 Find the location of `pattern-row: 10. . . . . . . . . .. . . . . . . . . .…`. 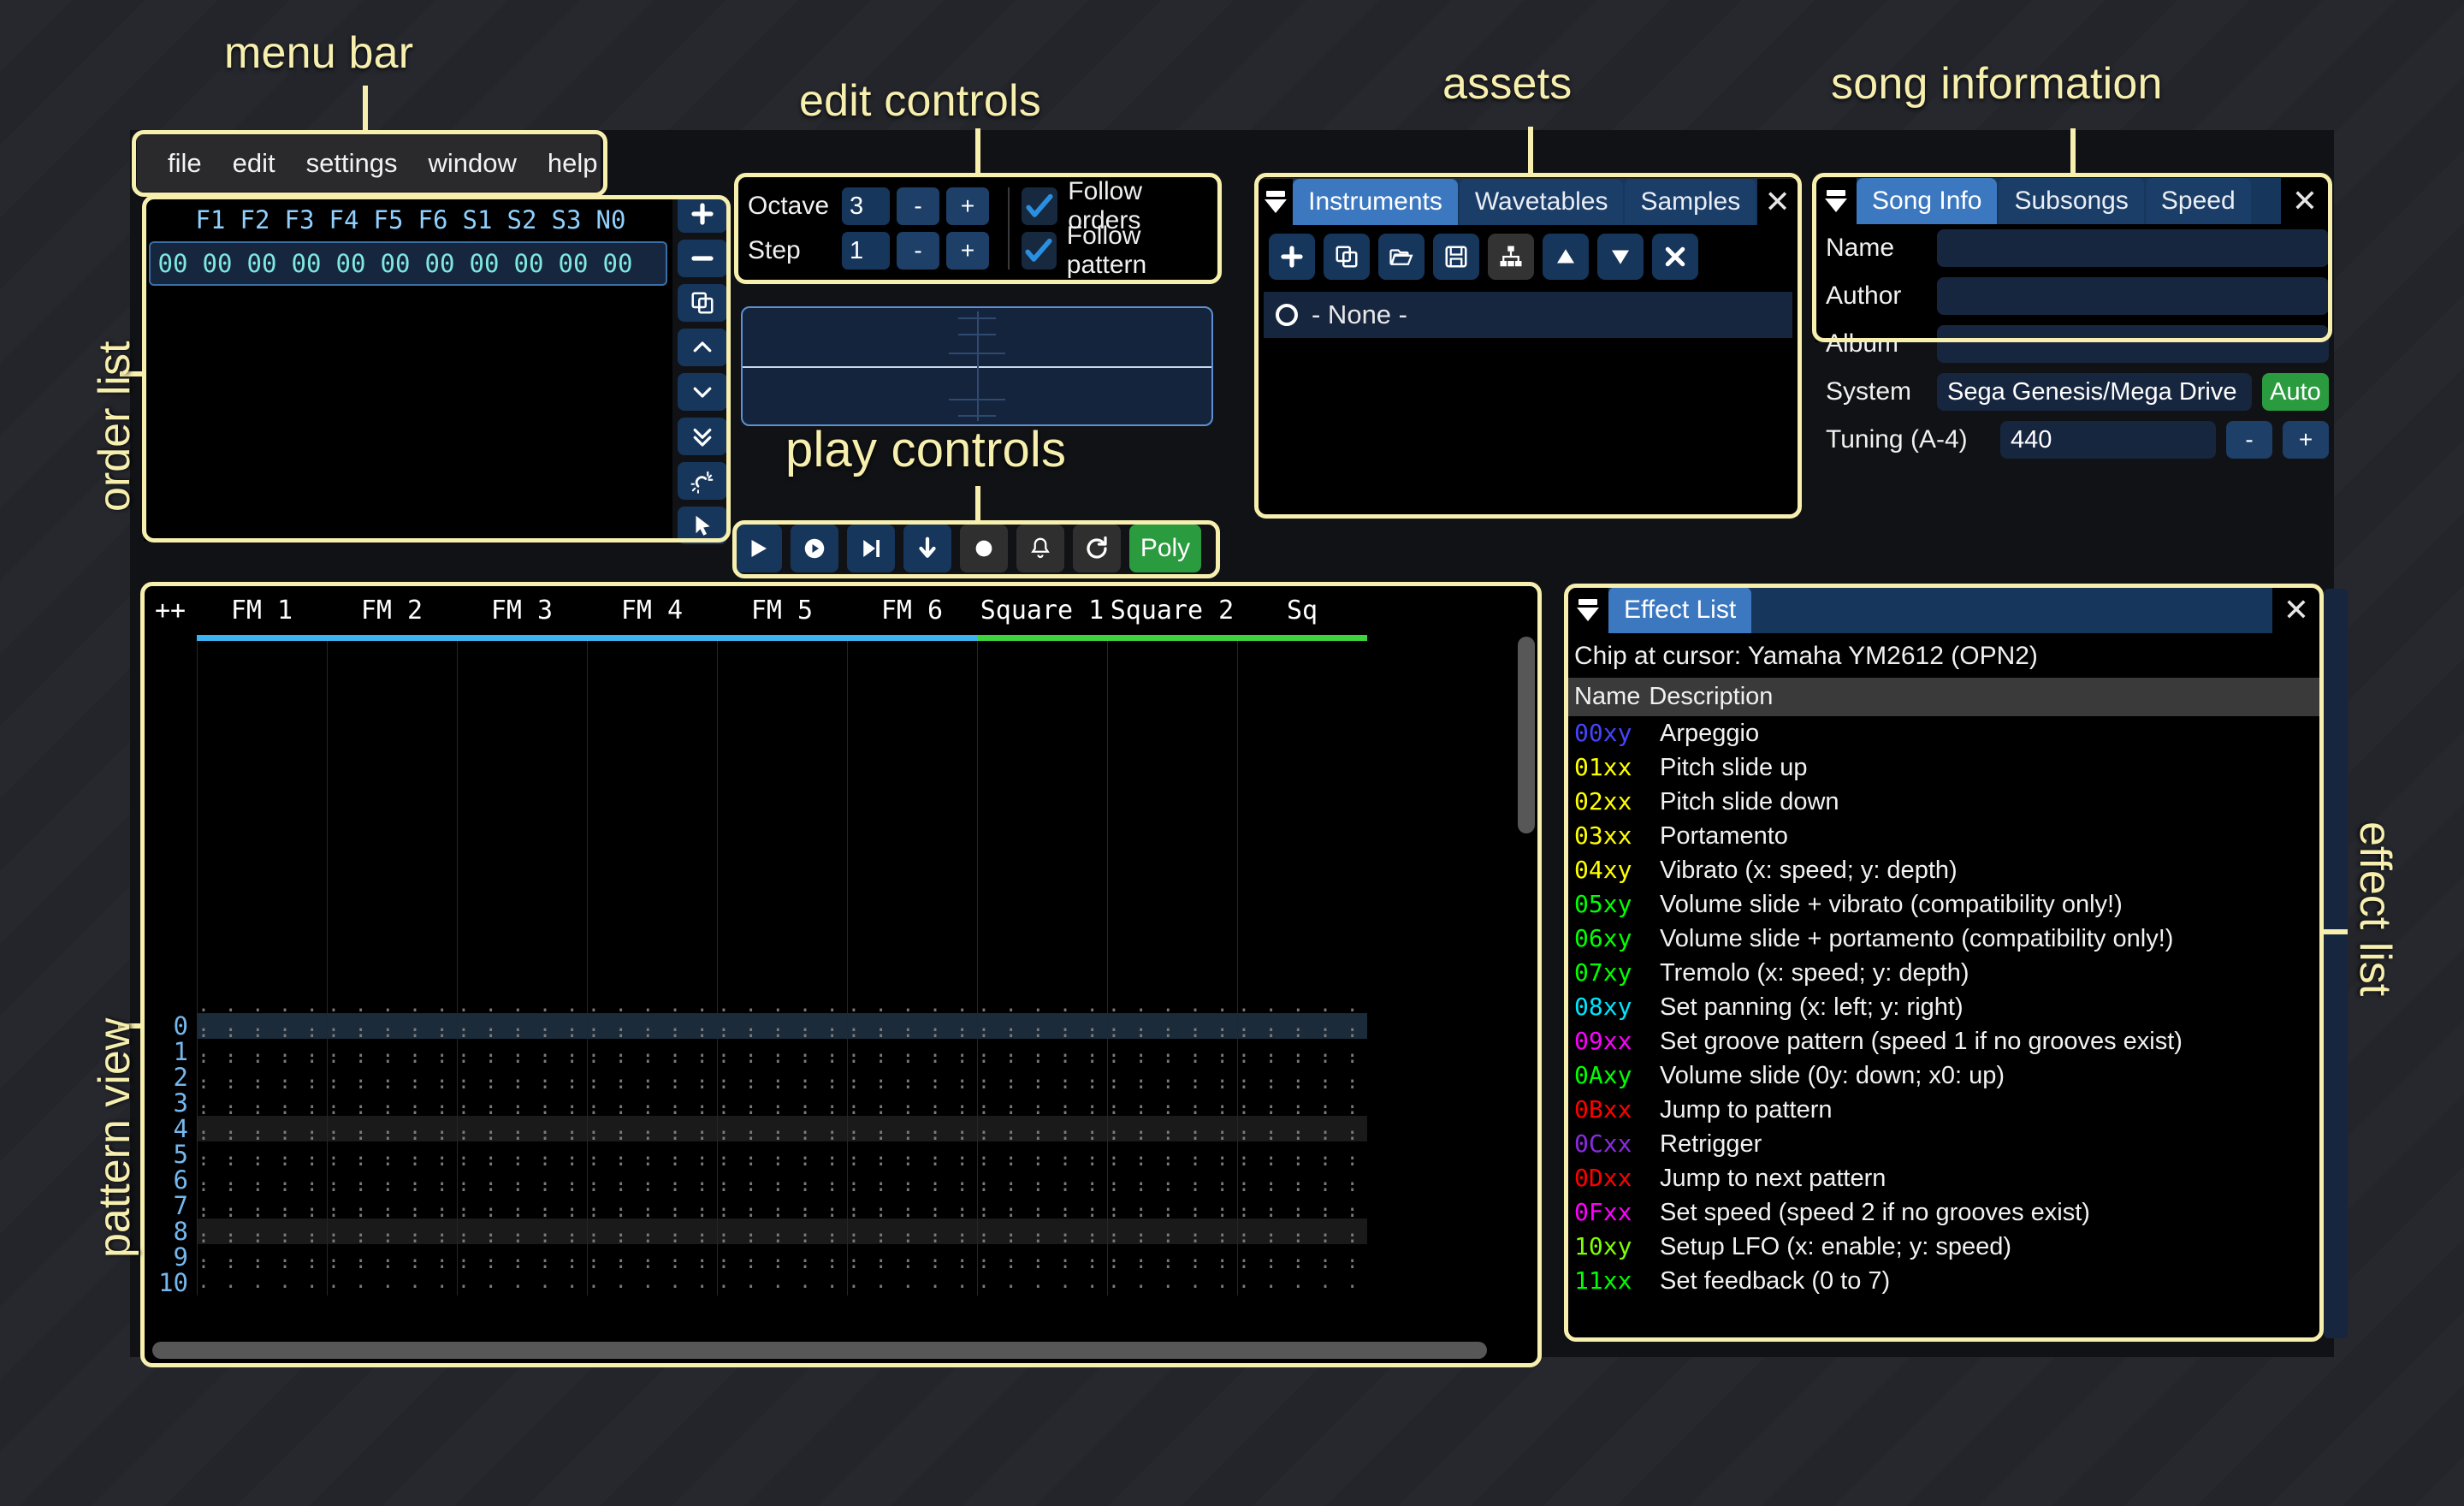

pattern-row: 10. . . . . . . . . .. . . . . . . . . .… is located at coordinates (841, 1275).